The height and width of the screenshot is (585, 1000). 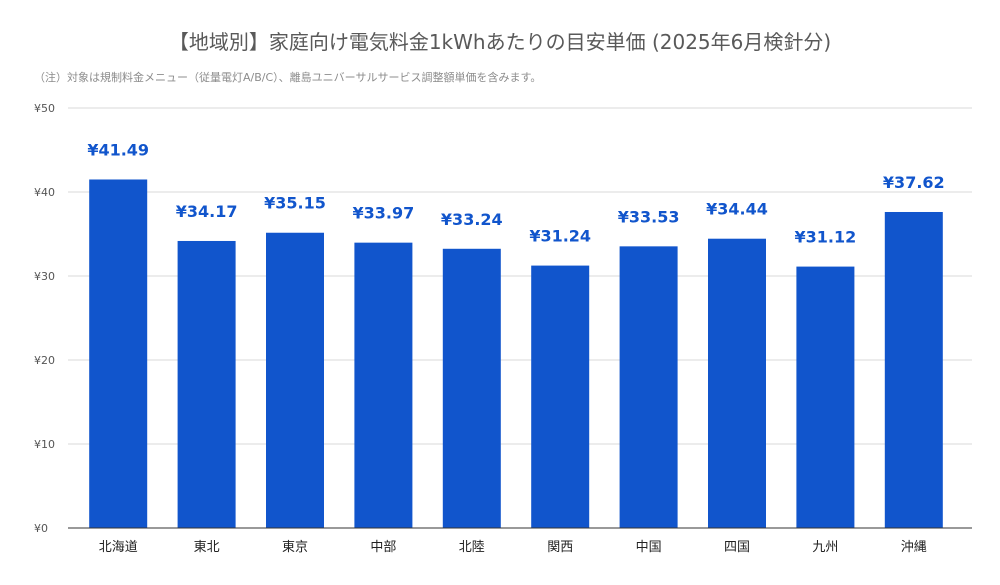 What do you see at coordinates (44, 444) in the screenshot?
I see `y-tick-label: ¥10` at bounding box center [44, 444].